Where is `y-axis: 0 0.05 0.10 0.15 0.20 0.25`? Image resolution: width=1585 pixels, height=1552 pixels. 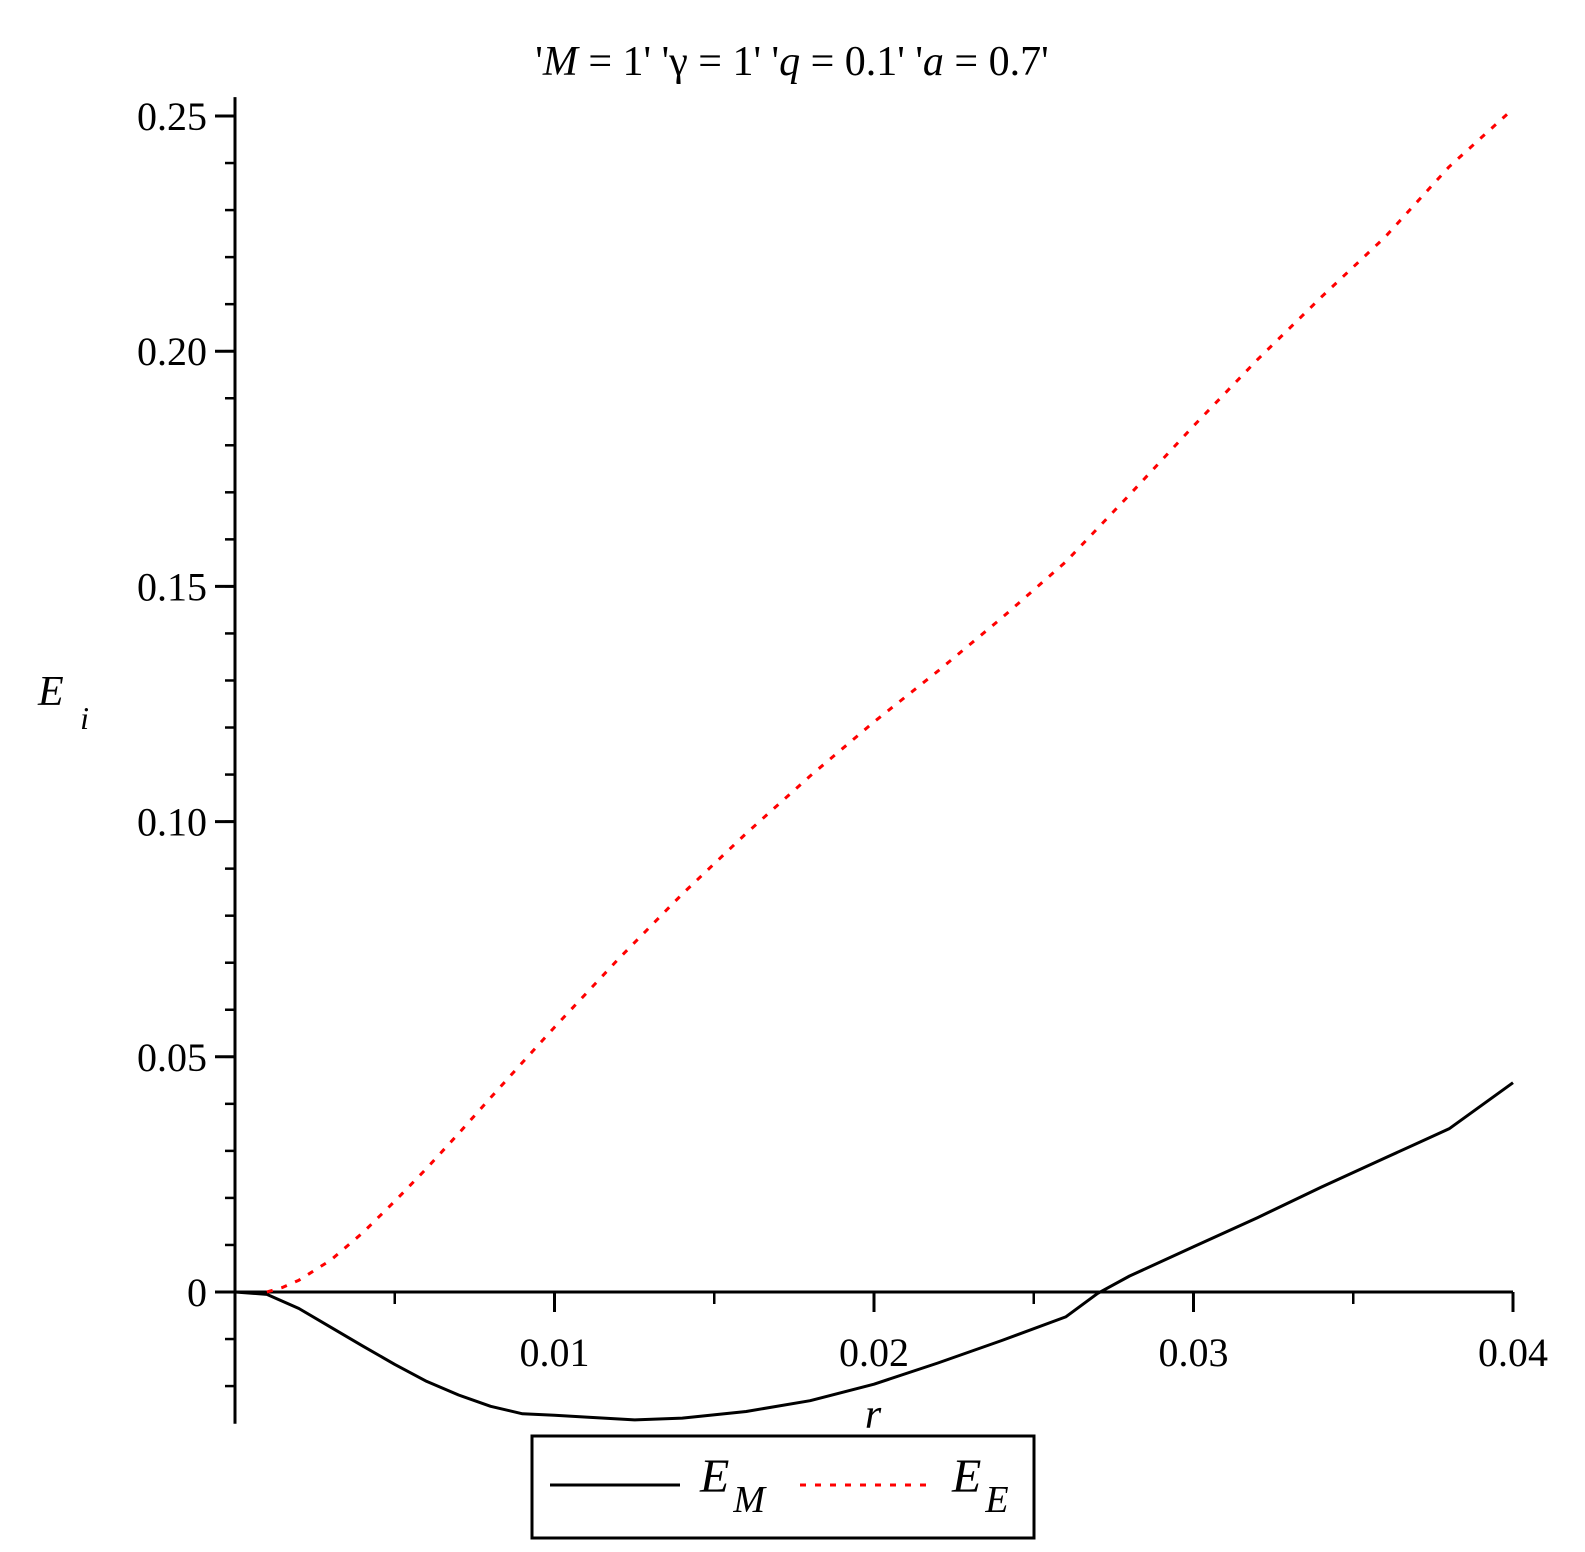
y-axis: 0 0.05 0.10 0.15 0.20 0.25 is located at coordinates (187, 759).